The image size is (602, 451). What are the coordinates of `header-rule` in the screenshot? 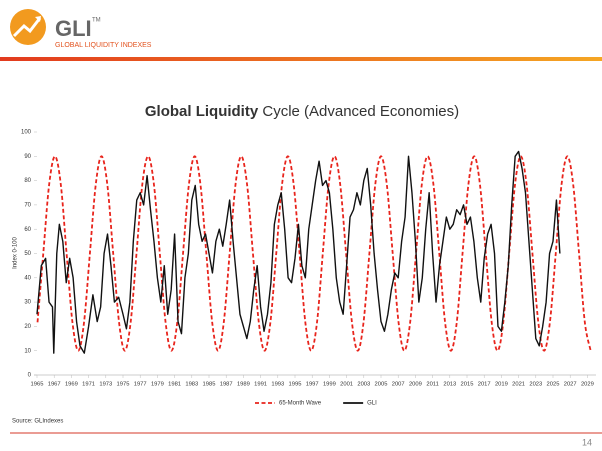 It's located at (301, 59).